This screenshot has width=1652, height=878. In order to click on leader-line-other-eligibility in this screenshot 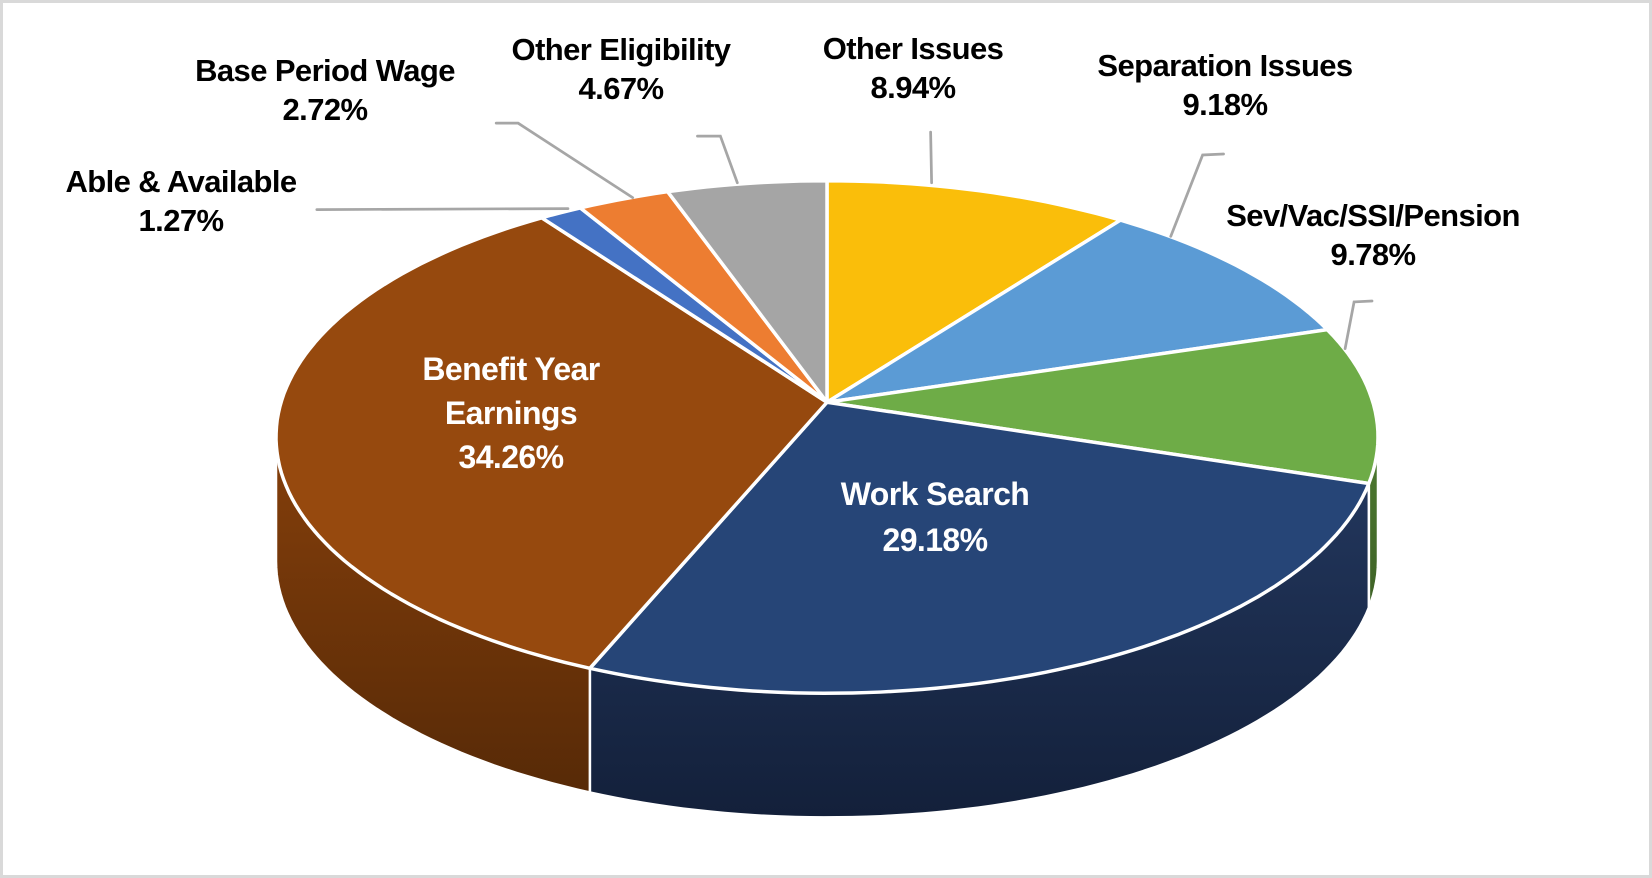, I will do `click(717, 159)`.